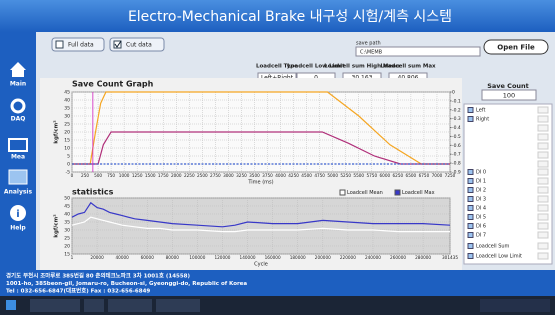  Describe the element at coordinates (508, 184) in the screenshot. I see `channel-list` at that location.